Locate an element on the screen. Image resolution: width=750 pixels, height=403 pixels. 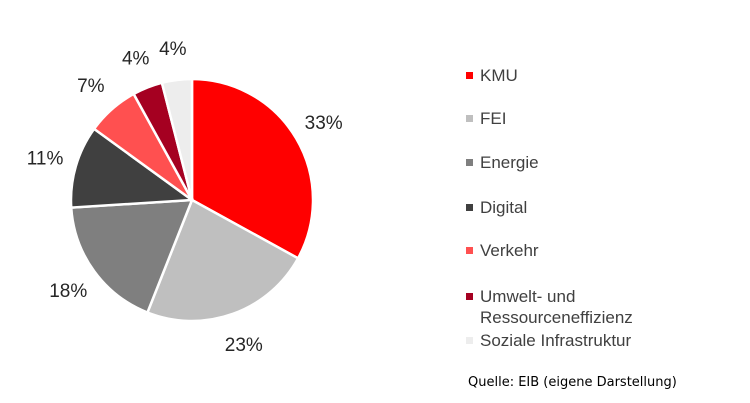
legend-label: FEI is located at coordinates (493, 118).